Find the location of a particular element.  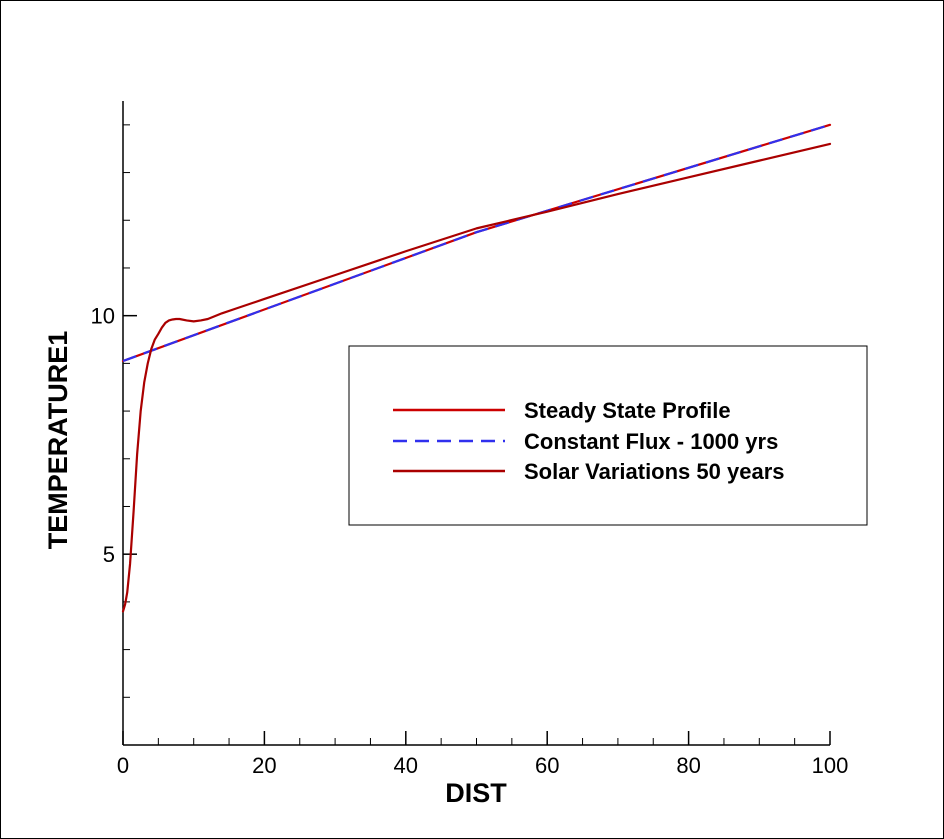

y-tick-label: 5 is located at coordinates (109, 554).